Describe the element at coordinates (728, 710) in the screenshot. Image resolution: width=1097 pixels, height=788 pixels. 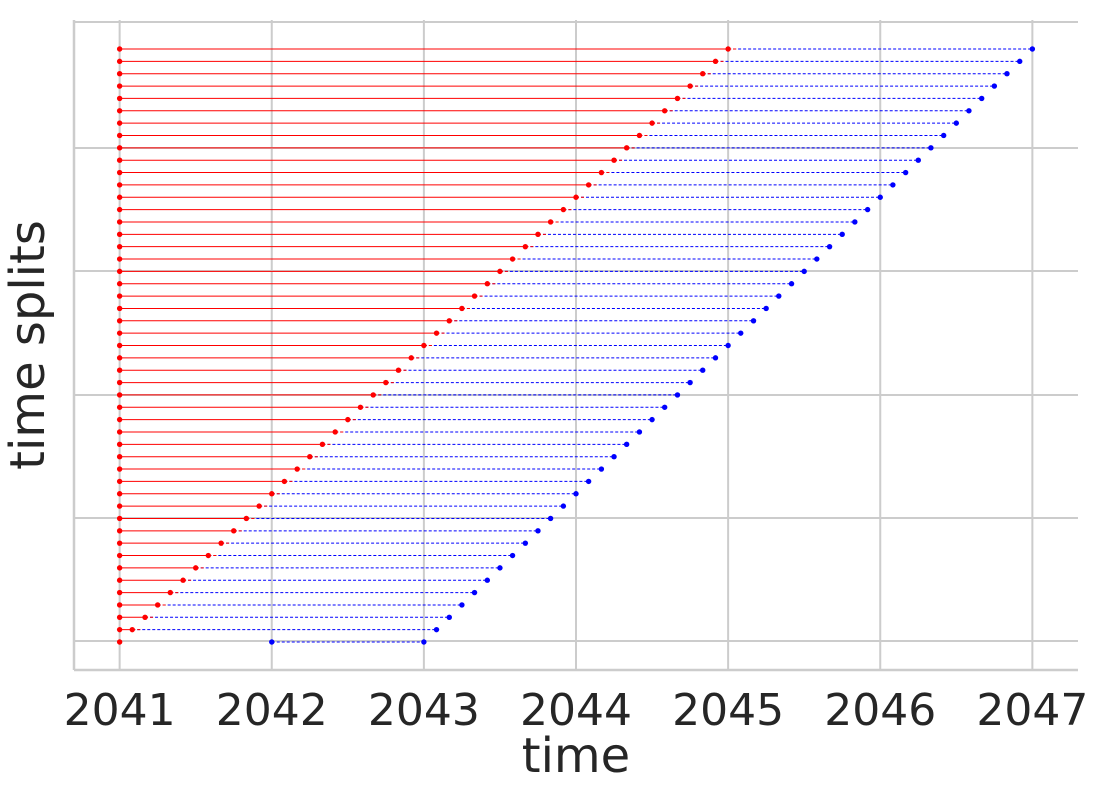
I see `x-tick-label: 2045` at that location.